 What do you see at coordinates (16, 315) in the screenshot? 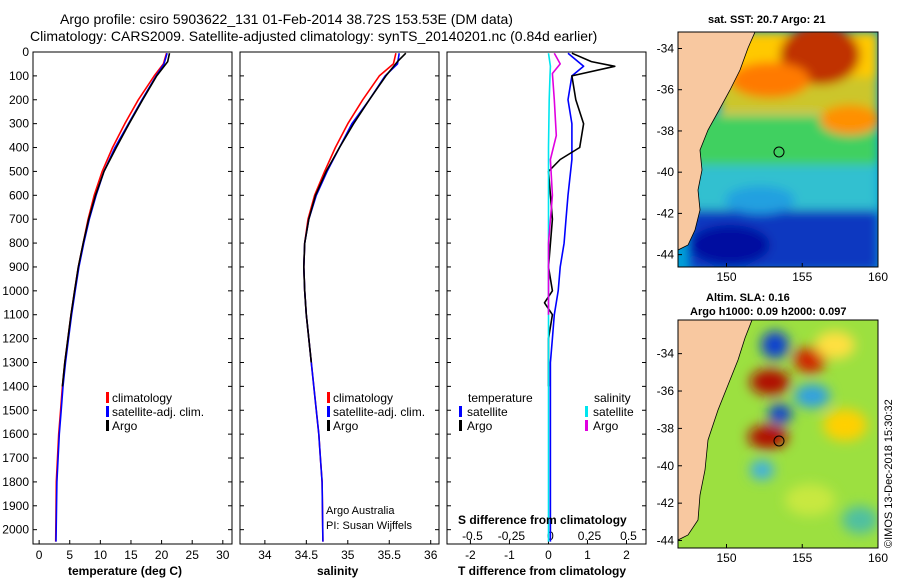
I see `ytick-label-11: 1100` at bounding box center [16, 315].